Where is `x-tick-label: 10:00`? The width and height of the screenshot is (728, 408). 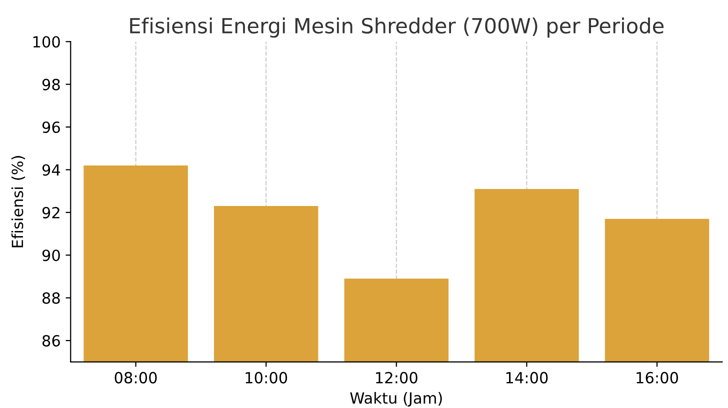 x-tick-label: 10:00 is located at coordinates (267, 378).